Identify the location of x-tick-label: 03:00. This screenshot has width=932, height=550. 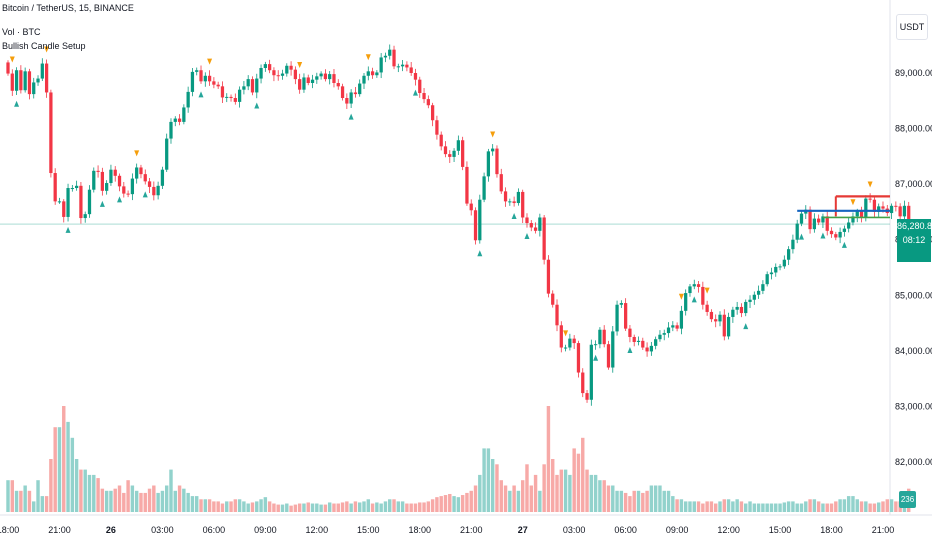
(574, 530).